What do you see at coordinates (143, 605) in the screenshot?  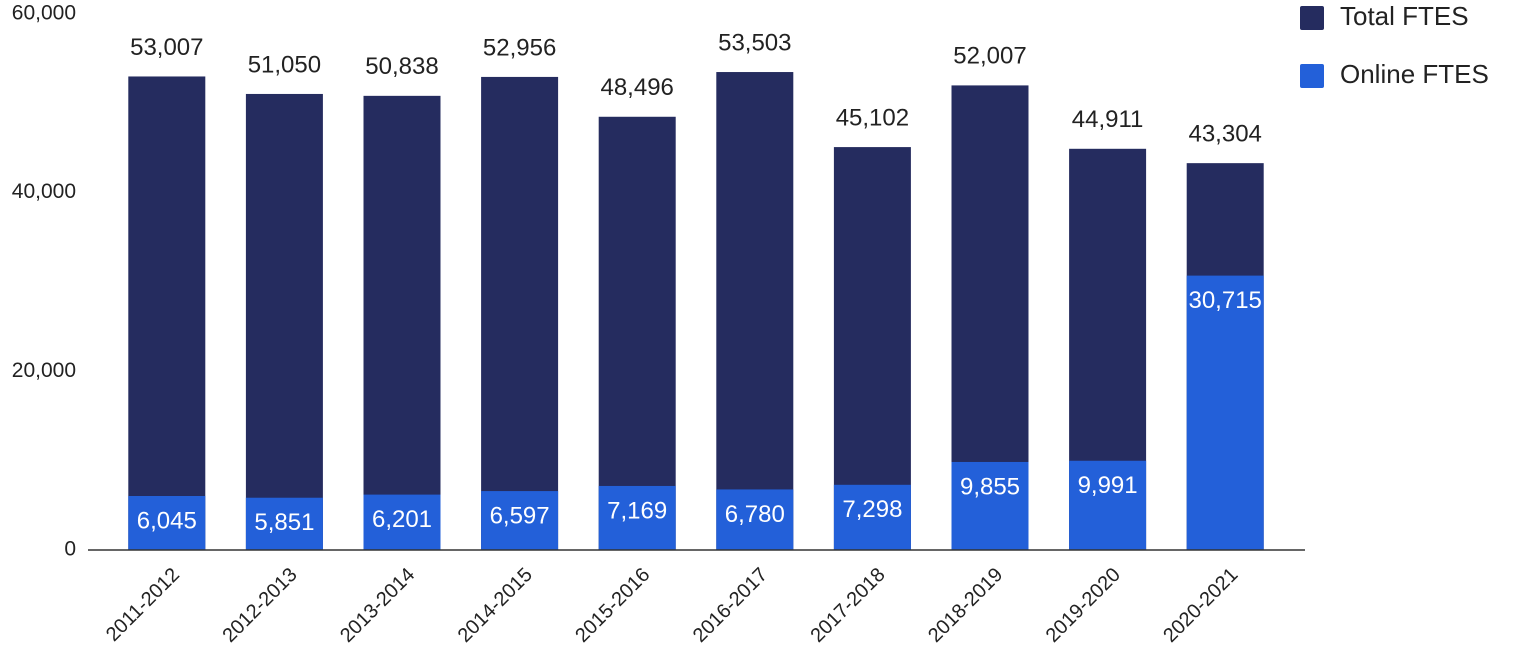 I see `x-tick-label: 2011-2012` at bounding box center [143, 605].